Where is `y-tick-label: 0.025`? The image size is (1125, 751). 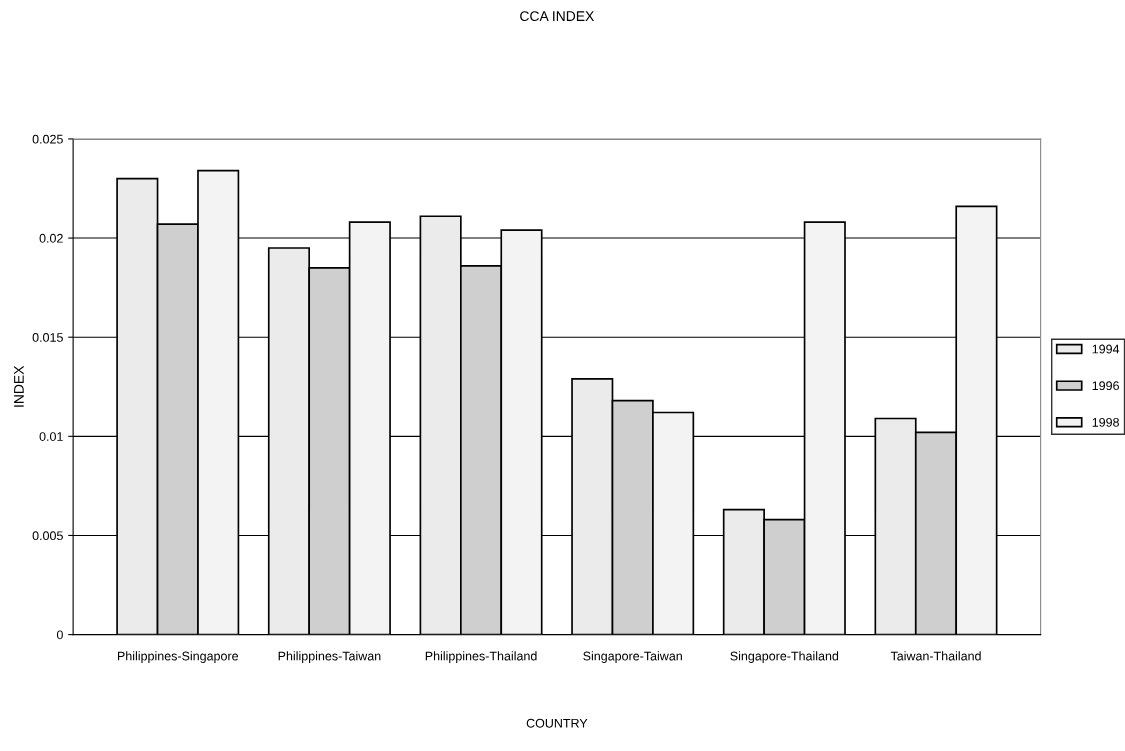
y-tick-label: 0.025 is located at coordinates (47, 139).